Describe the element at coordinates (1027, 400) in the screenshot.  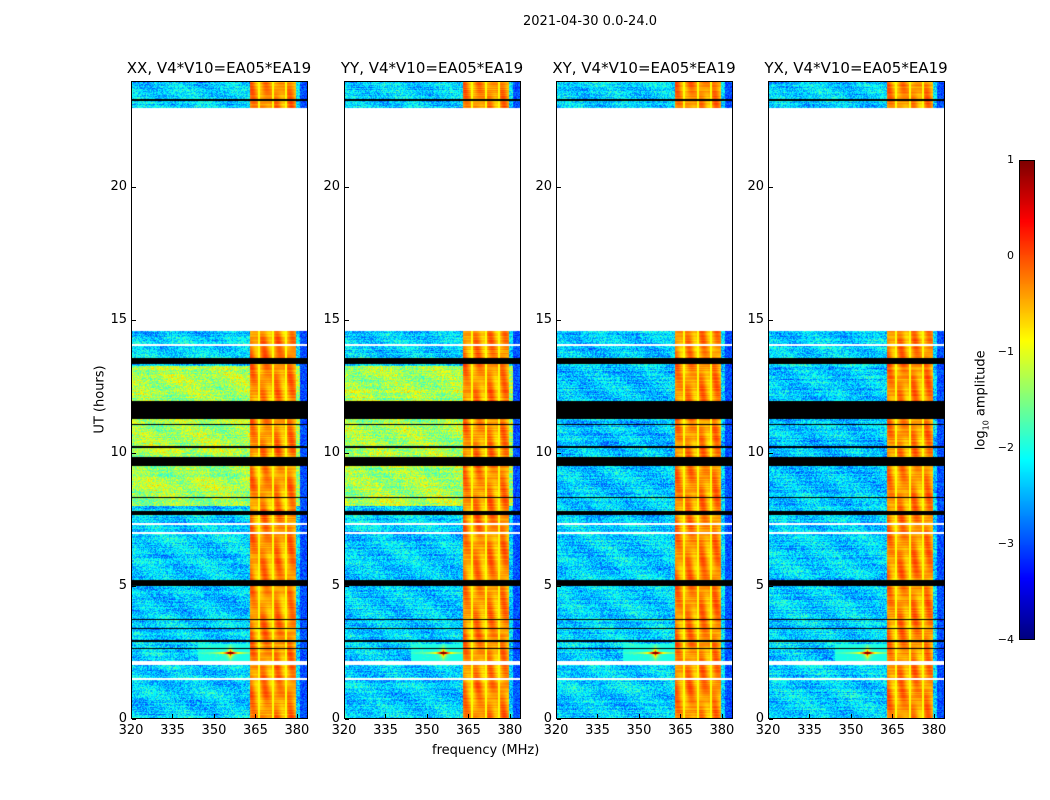
I see `colorbar` at that location.